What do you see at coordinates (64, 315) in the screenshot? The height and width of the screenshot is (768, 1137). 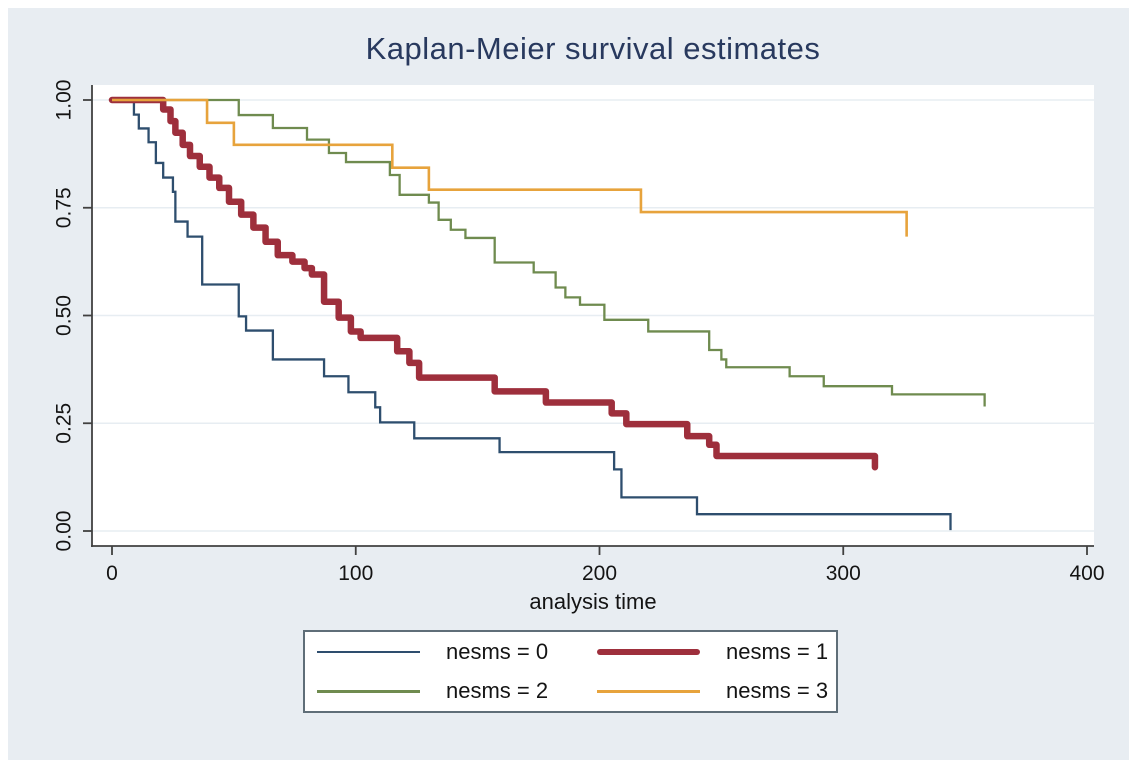 I see `y-tick-label: 0.50` at bounding box center [64, 315].